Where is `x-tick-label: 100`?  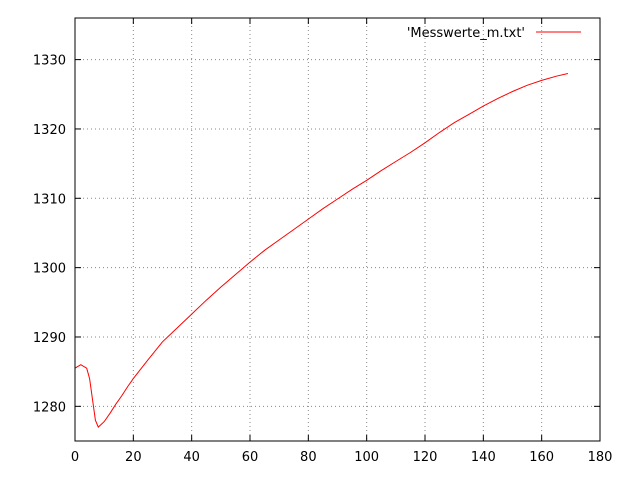
x-tick-label: 100 is located at coordinates (366, 457).